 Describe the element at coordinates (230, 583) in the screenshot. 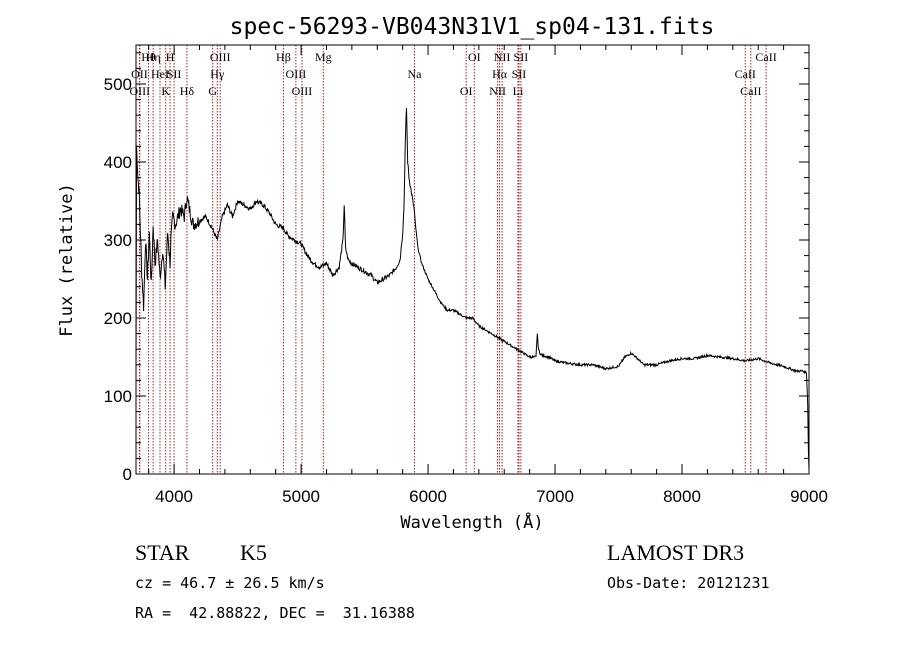

I see `redshift-cz: cz = 46.7 ± 26.5 km/s` at that location.